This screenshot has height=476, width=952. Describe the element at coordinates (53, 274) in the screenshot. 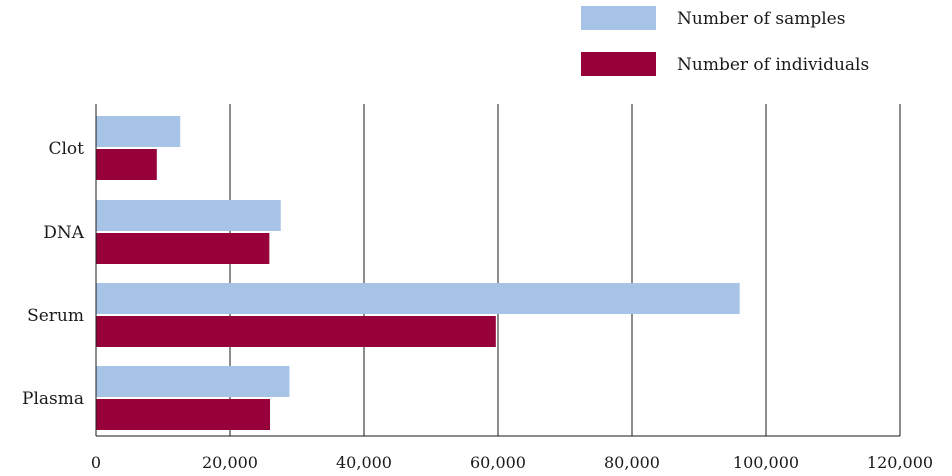

I see `category-labels: Clot DNA Serum Plasma` at that location.